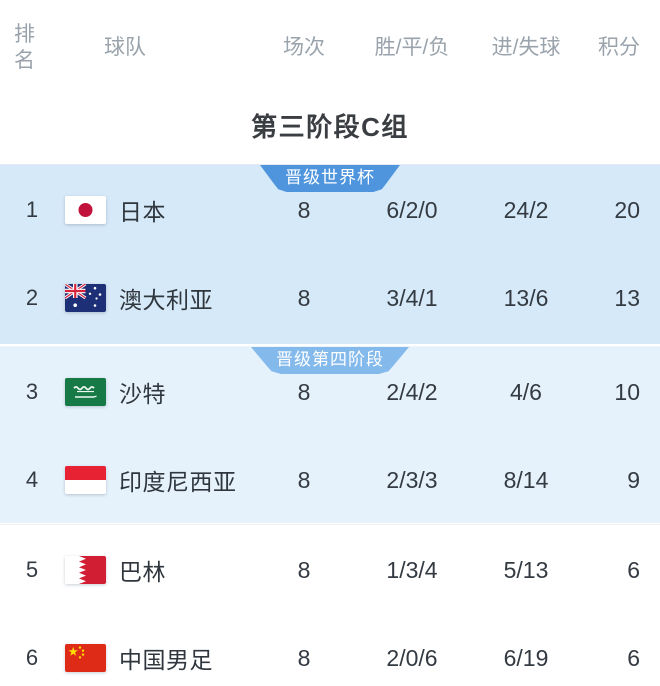 The image size is (660, 686). I want to click on team-cell: 中国男足, so click(152, 658).